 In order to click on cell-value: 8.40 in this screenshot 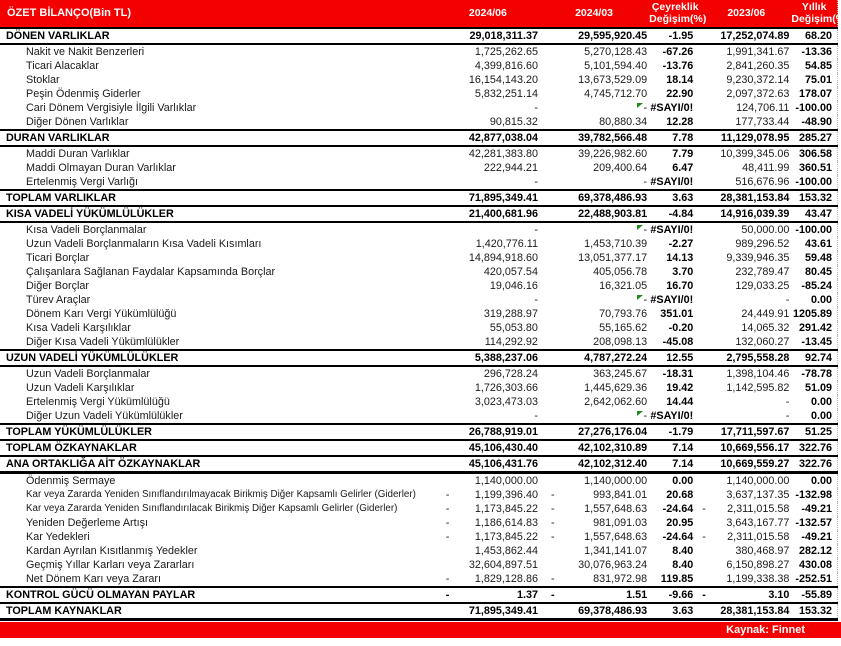, I will do `click(683, 551)`.